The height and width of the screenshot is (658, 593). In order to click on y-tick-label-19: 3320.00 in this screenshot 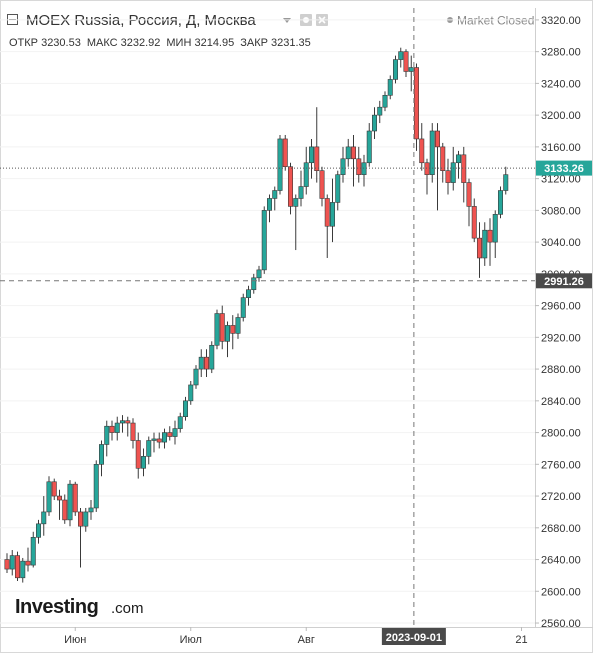, I will do `click(561, 21)`.